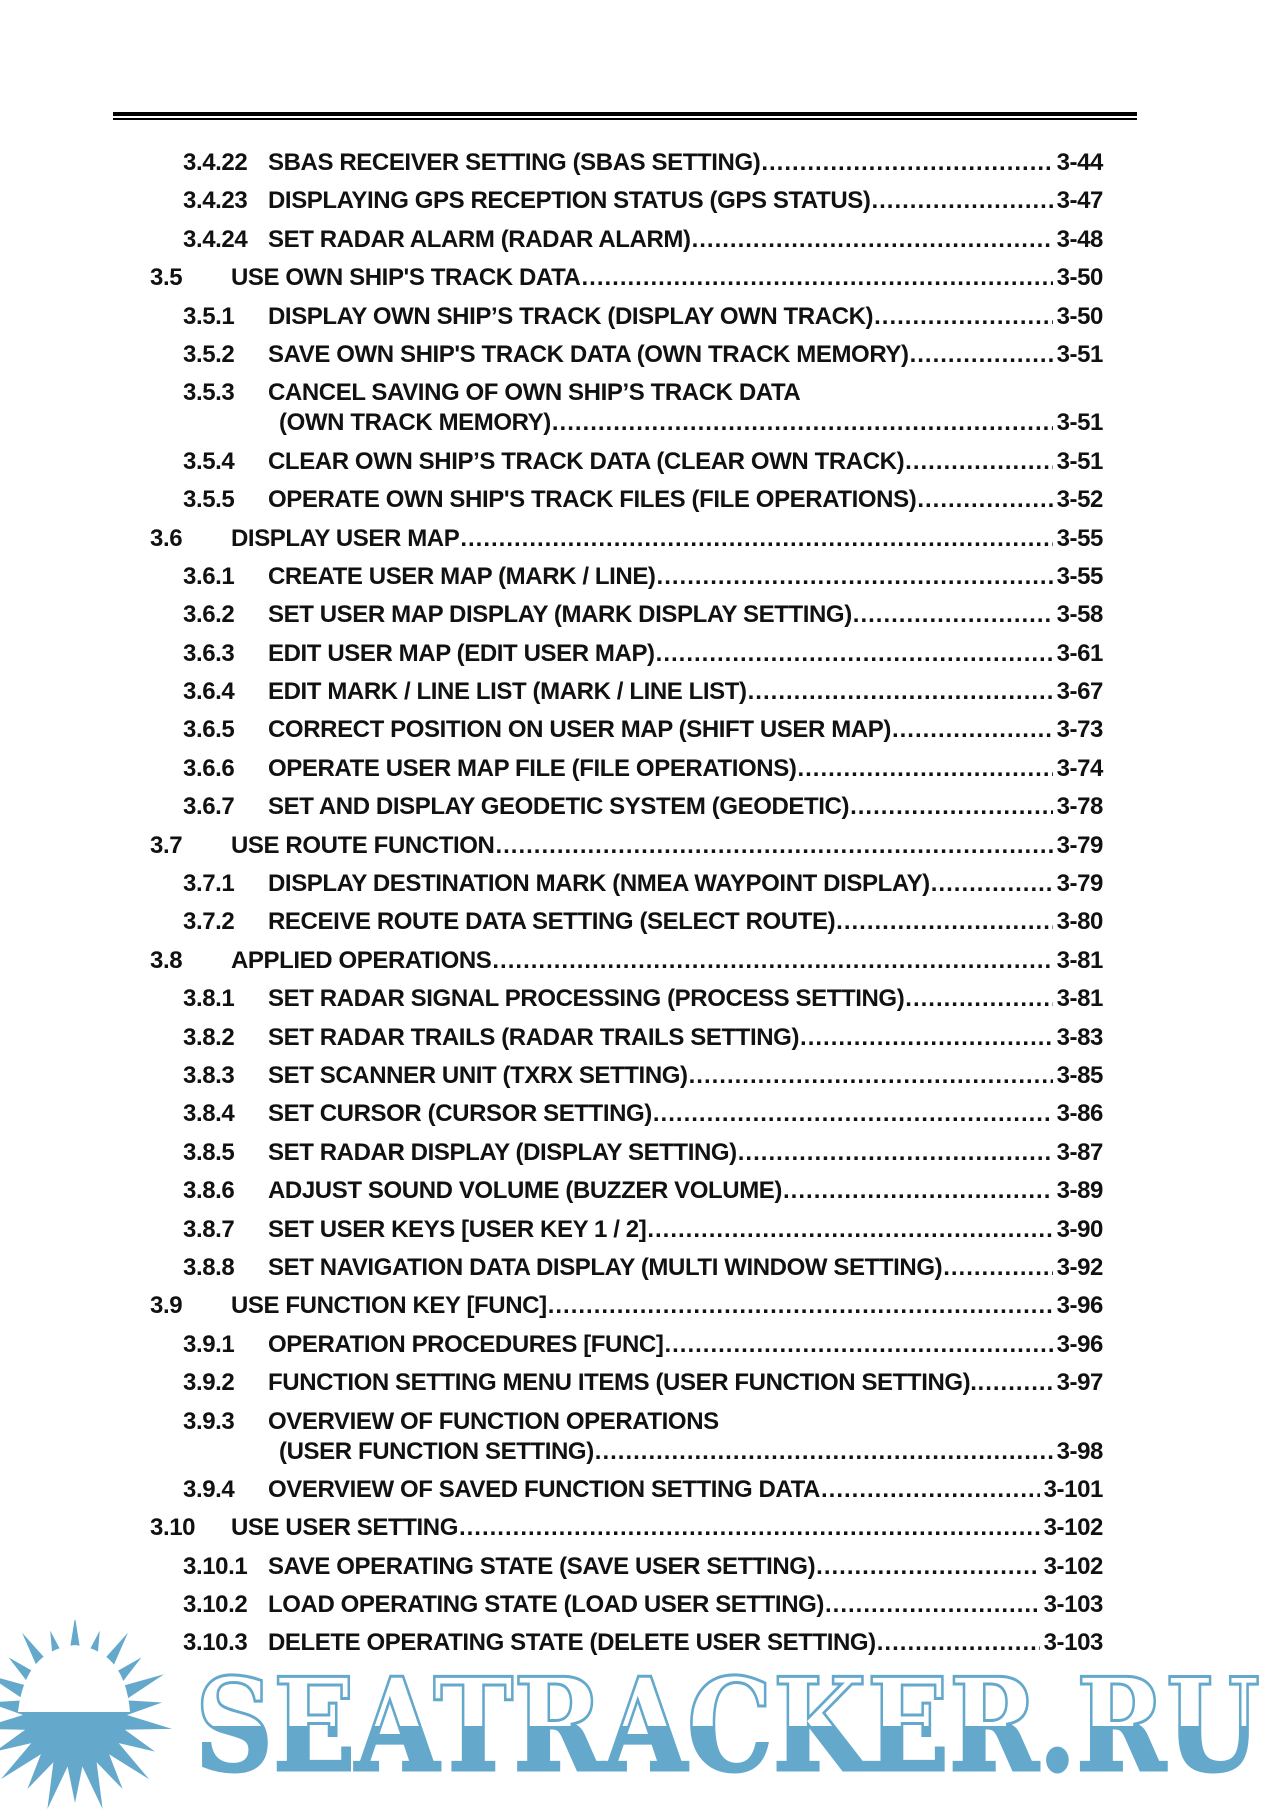 The width and height of the screenshot is (1278, 1810). What do you see at coordinates (639, 1346) in the screenshot?
I see `toc-entry: 3.9.1 OPERATION PROCEDURES [FUNC] 3-96` at bounding box center [639, 1346].